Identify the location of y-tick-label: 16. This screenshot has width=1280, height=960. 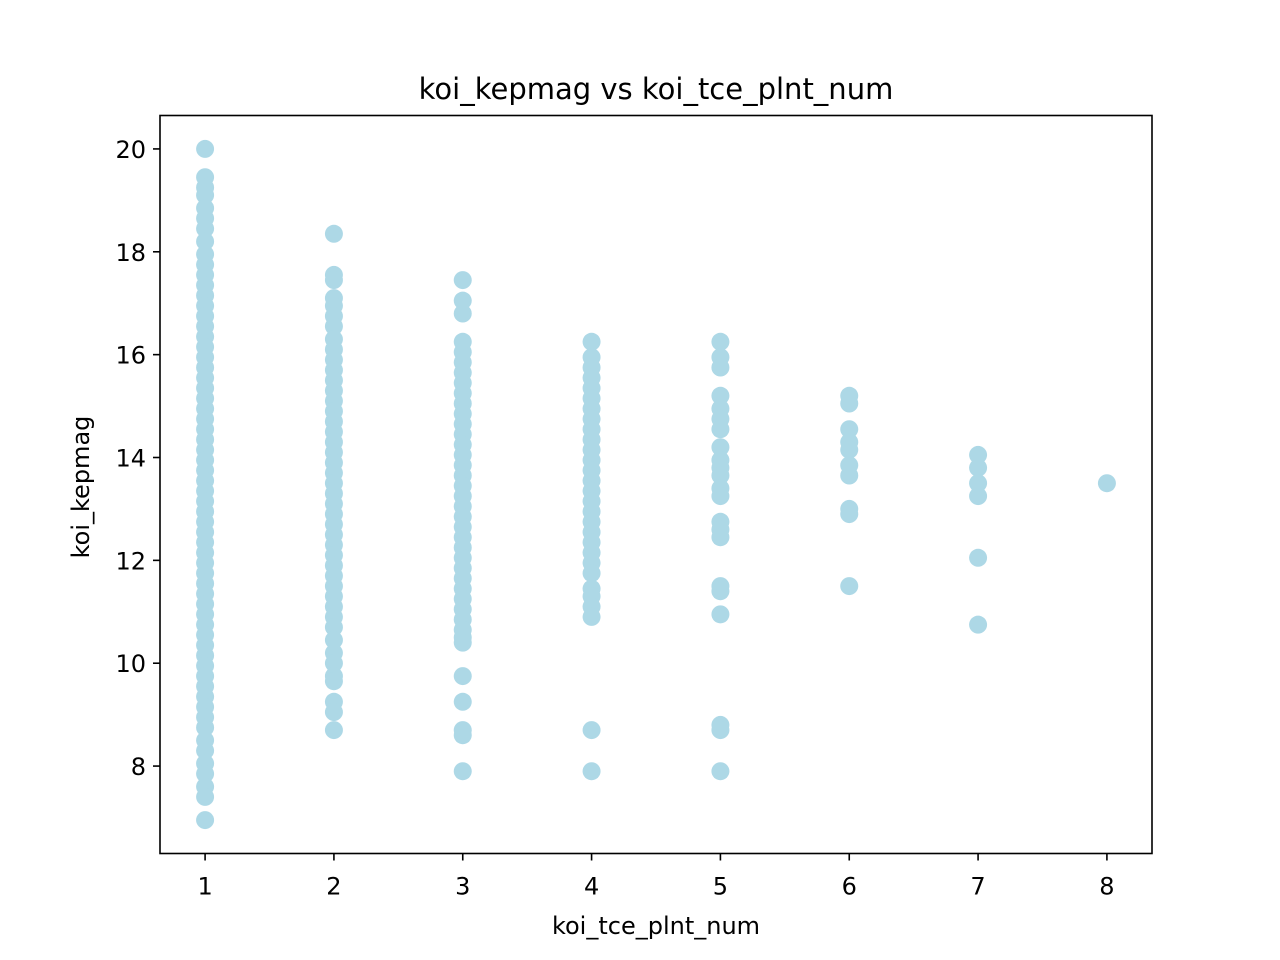
(130, 356).